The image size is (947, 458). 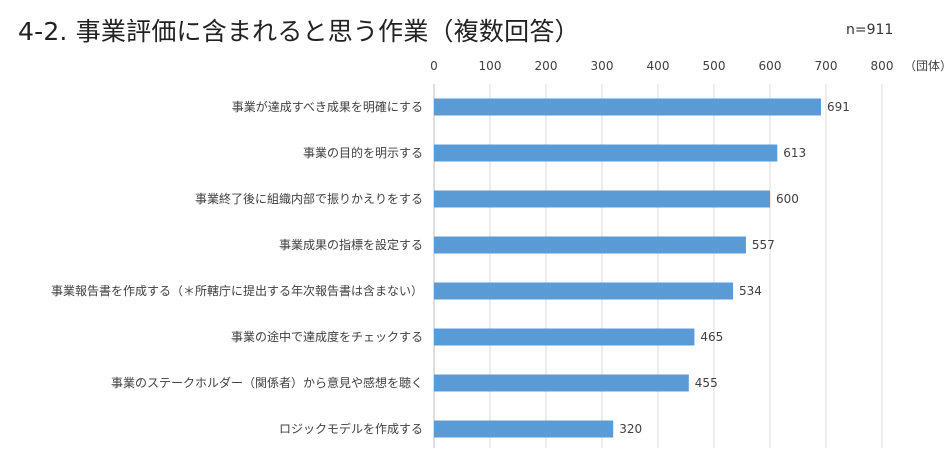 I want to click on category-label: 事業のステークホルダー（関係者）から意見や感想を聴く, so click(x=267, y=382).